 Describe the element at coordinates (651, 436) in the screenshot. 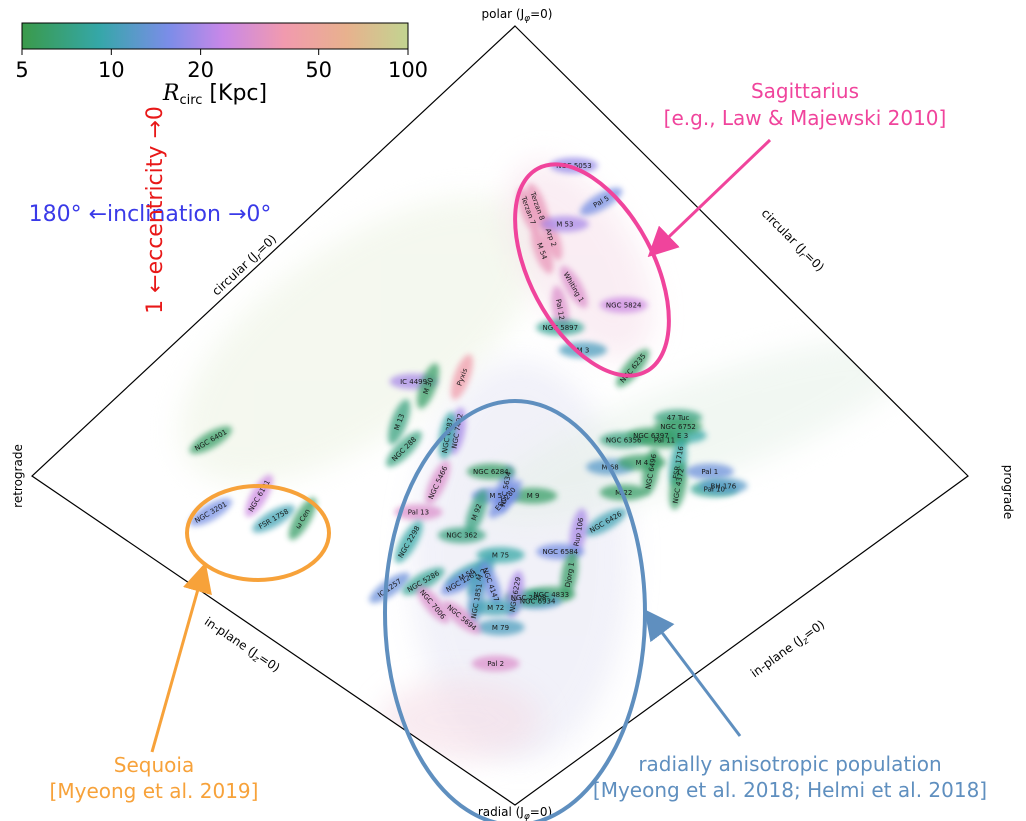

I see `cluster-label: NGC 6397` at that location.